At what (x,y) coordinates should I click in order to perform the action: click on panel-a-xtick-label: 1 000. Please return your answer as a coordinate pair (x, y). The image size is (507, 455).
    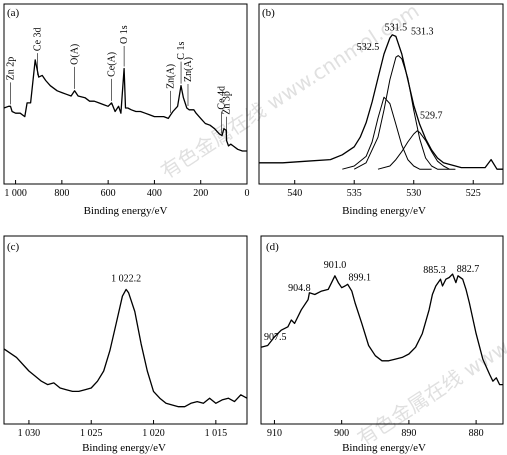
    Looking at the image, I should click on (15, 193).